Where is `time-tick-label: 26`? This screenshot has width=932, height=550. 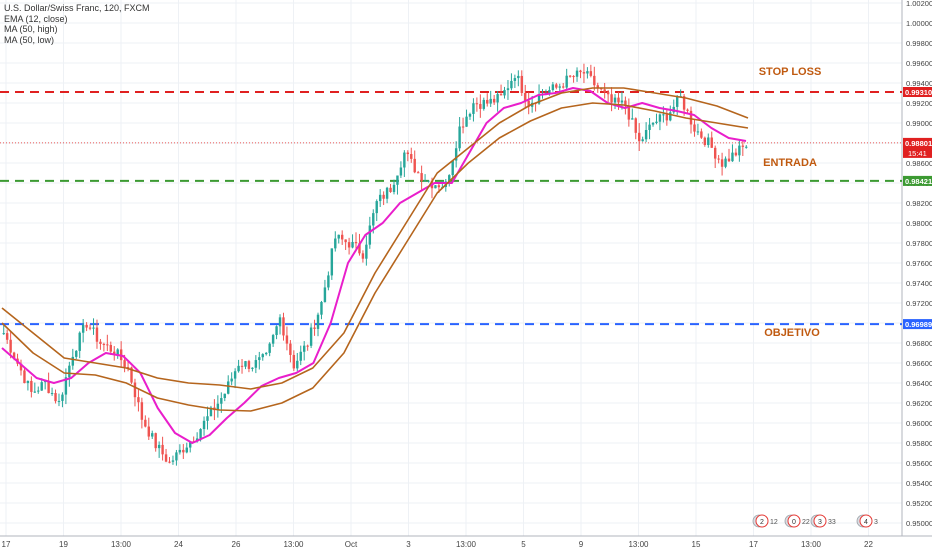 time-tick-label: 26 is located at coordinates (236, 544).